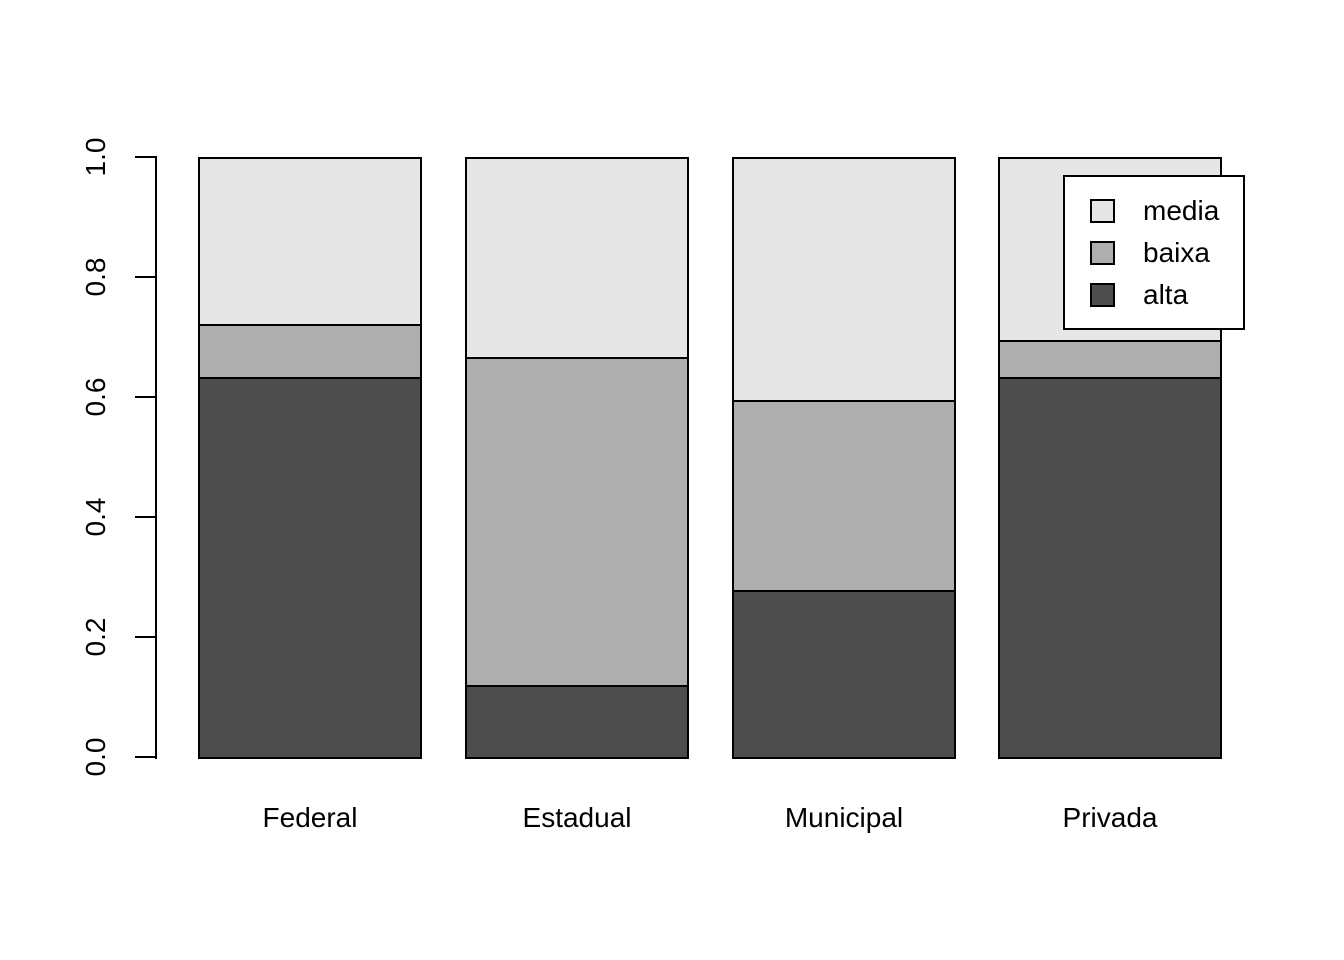  I want to click on bar-municipal, so click(844, 458).